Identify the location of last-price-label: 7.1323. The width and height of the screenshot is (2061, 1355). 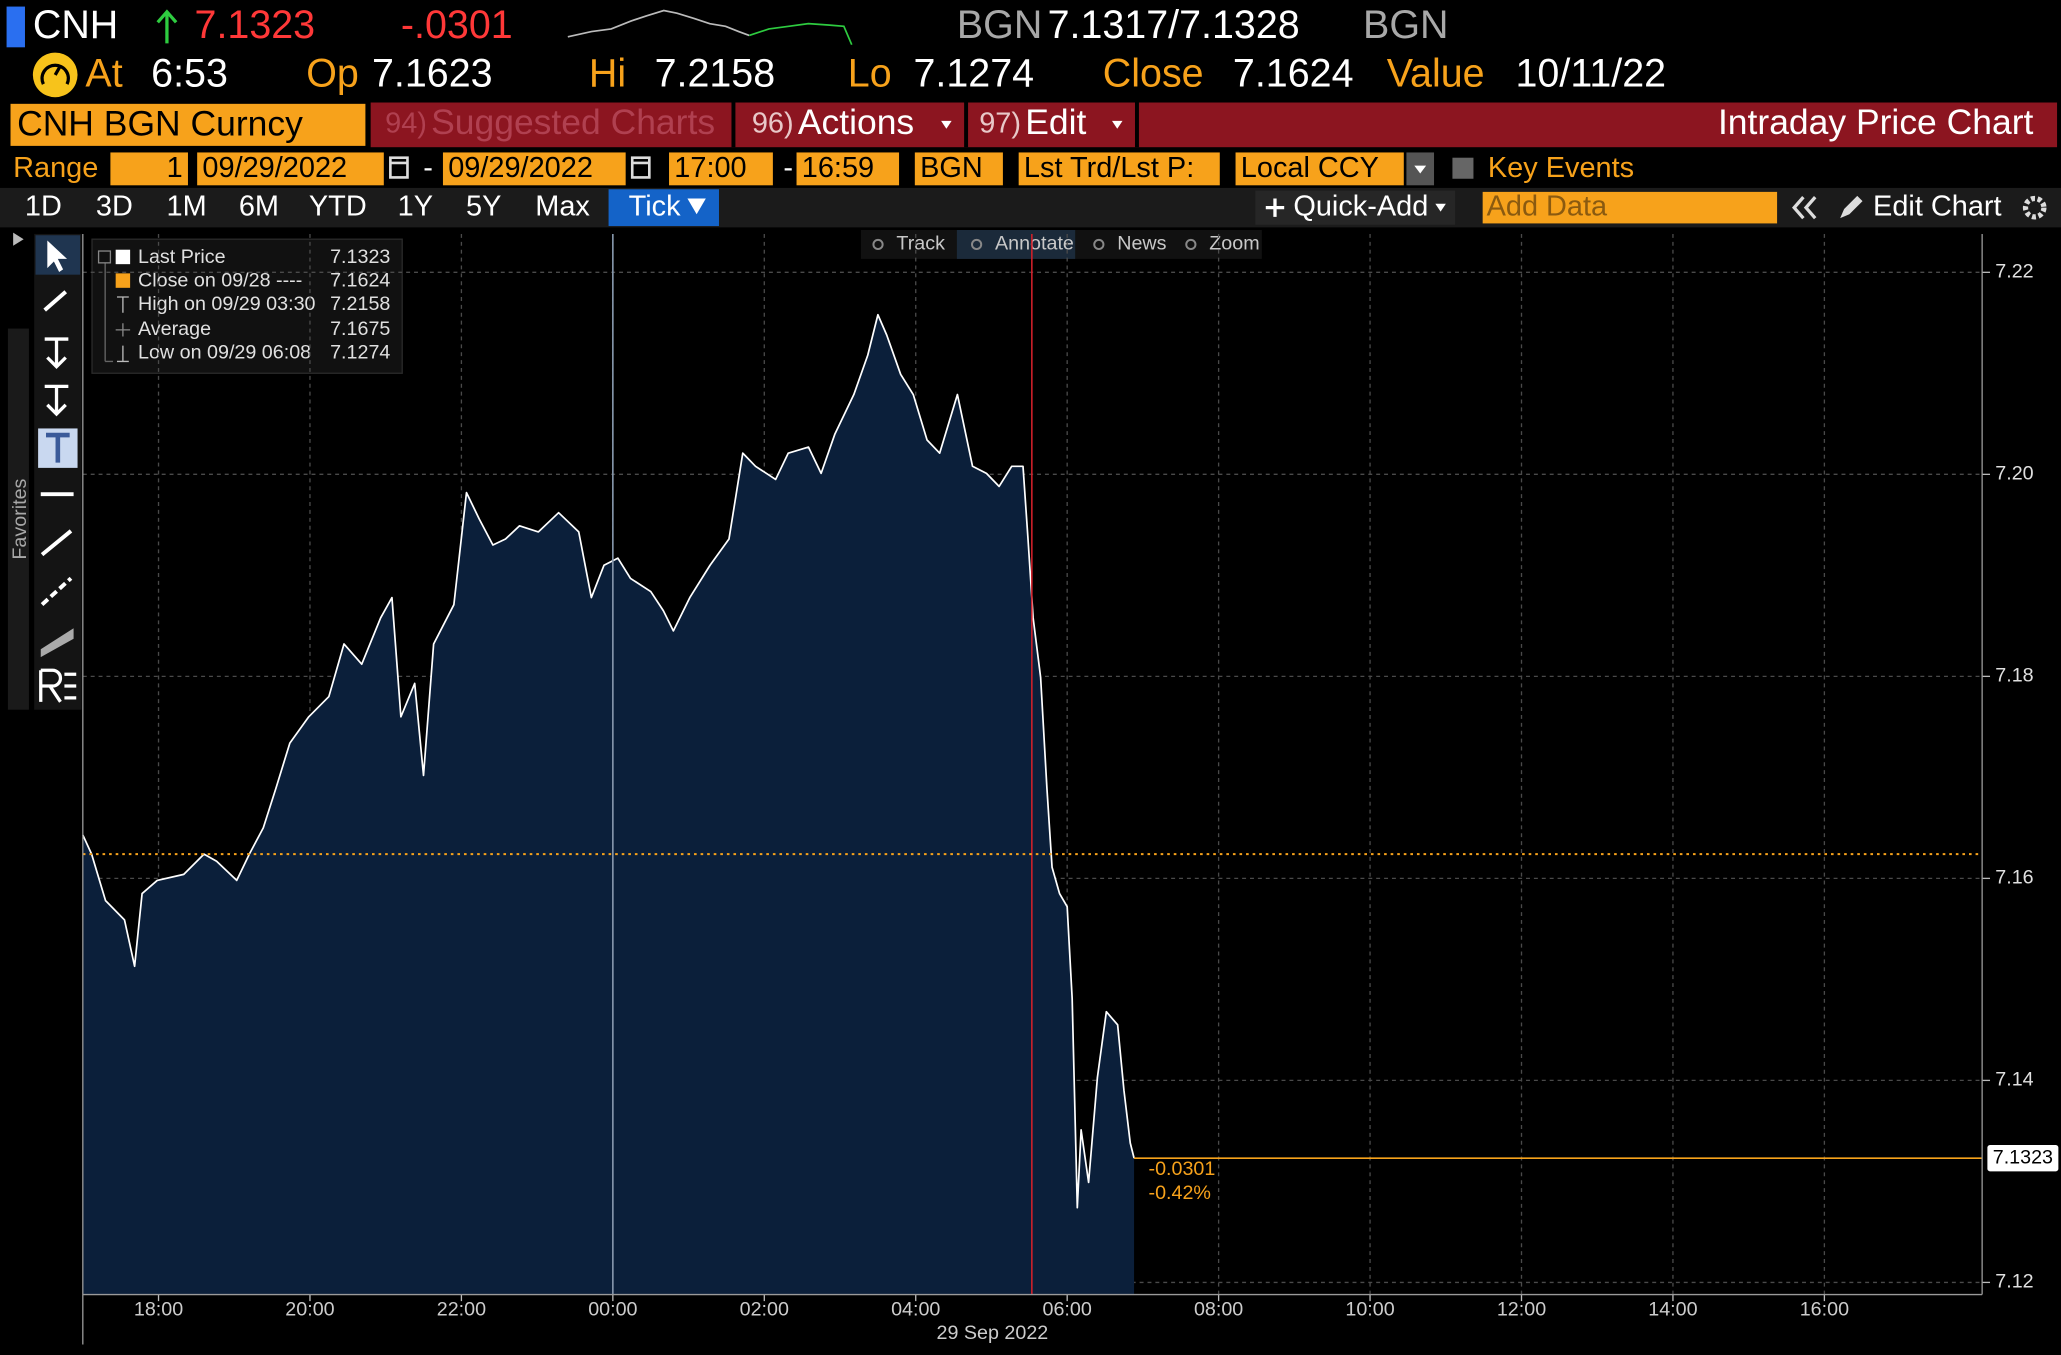
(2023, 1157).